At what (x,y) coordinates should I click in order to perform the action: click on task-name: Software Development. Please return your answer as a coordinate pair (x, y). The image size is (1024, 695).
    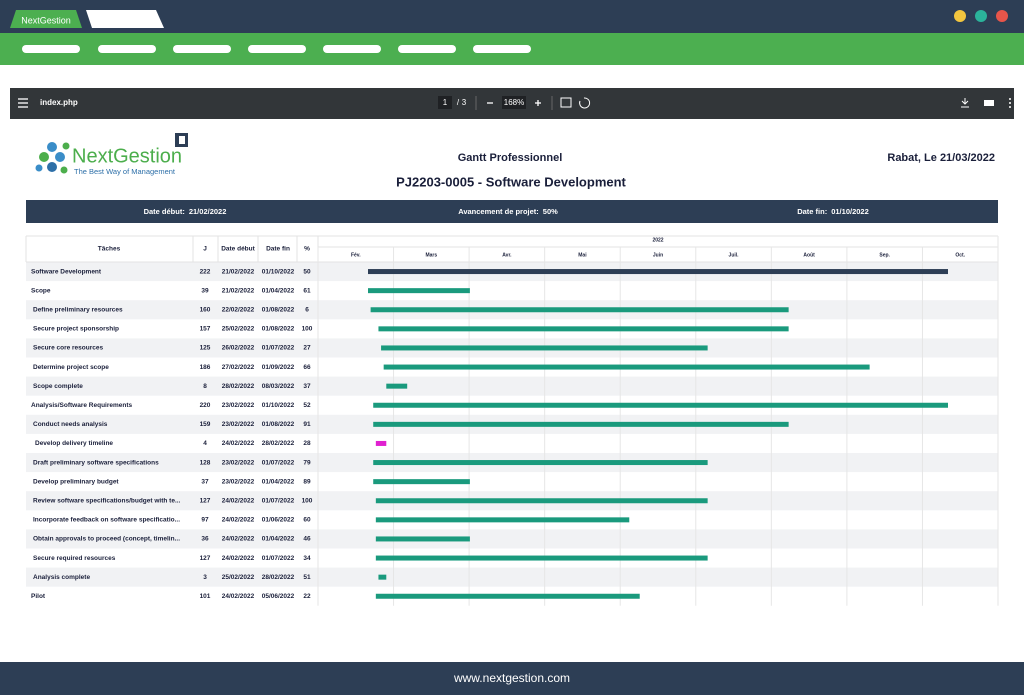
    Looking at the image, I should click on (66, 271).